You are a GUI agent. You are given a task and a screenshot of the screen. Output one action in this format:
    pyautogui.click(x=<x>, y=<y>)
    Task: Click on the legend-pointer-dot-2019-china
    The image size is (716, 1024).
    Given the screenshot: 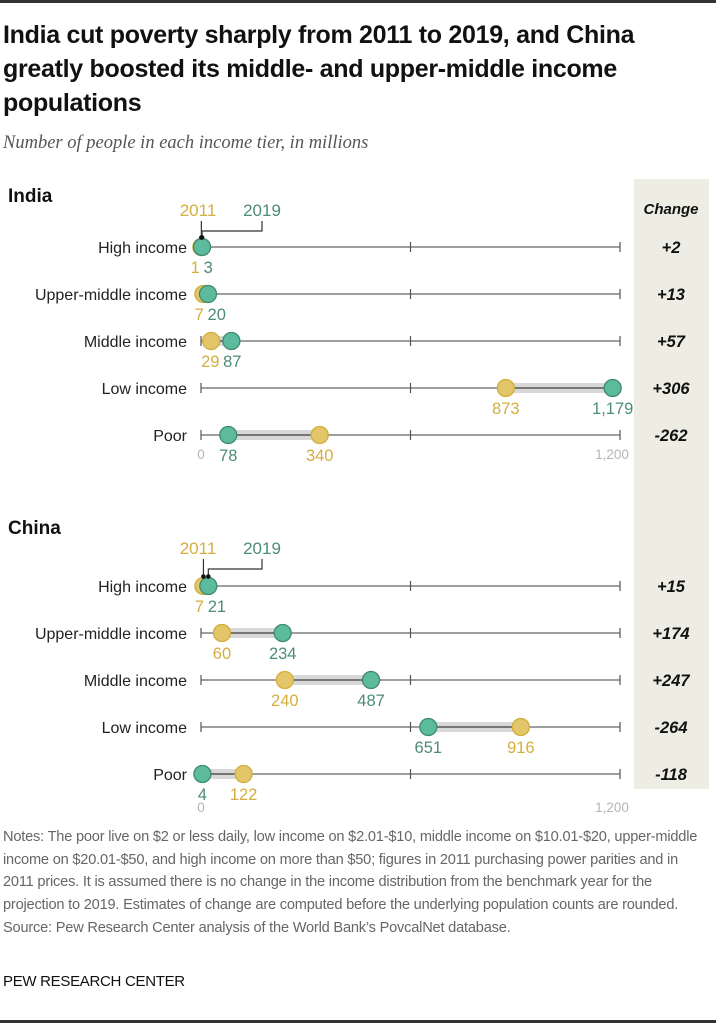 What is the action you would take?
    pyautogui.click(x=208, y=576)
    